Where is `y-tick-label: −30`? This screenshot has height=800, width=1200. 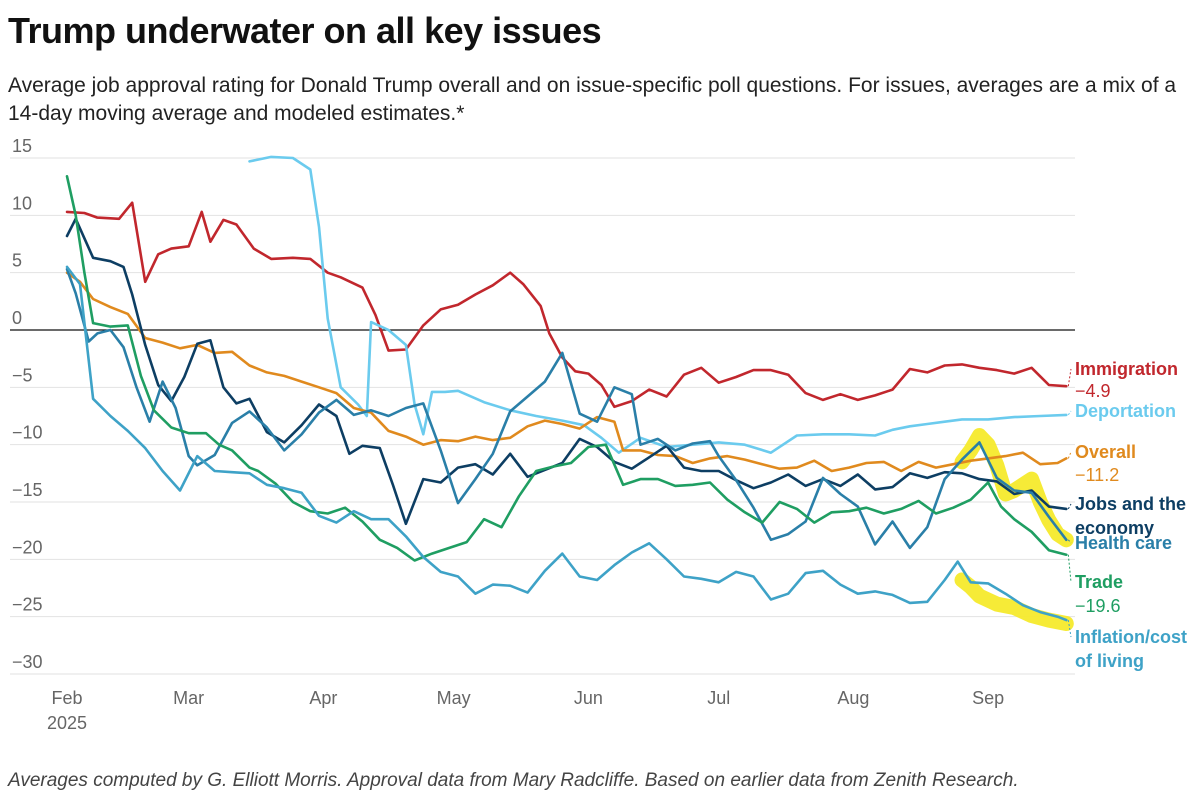
y-tick-label: −30 is located at coordinates (27, 662).